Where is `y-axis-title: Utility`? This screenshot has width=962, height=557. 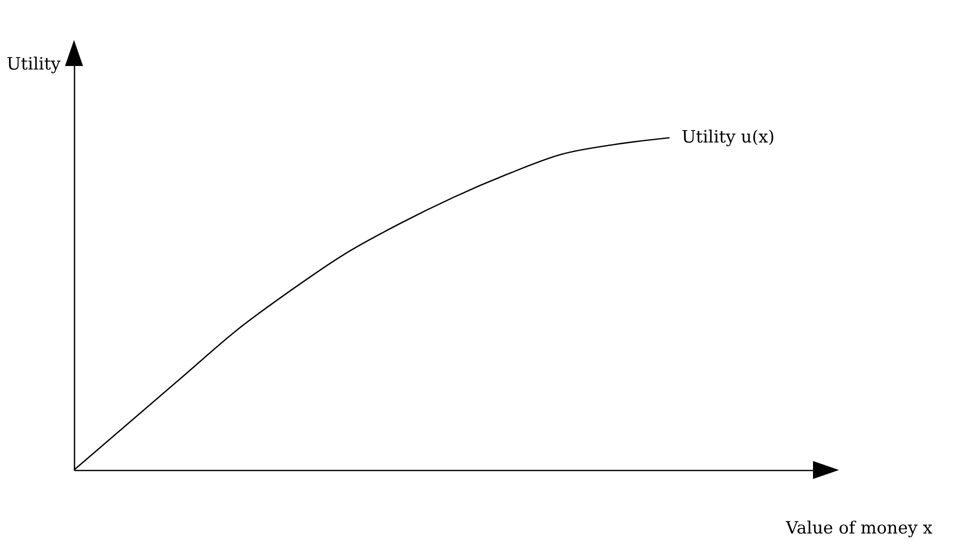
y-axis-title: Utility is located at coordinates (33, 64).